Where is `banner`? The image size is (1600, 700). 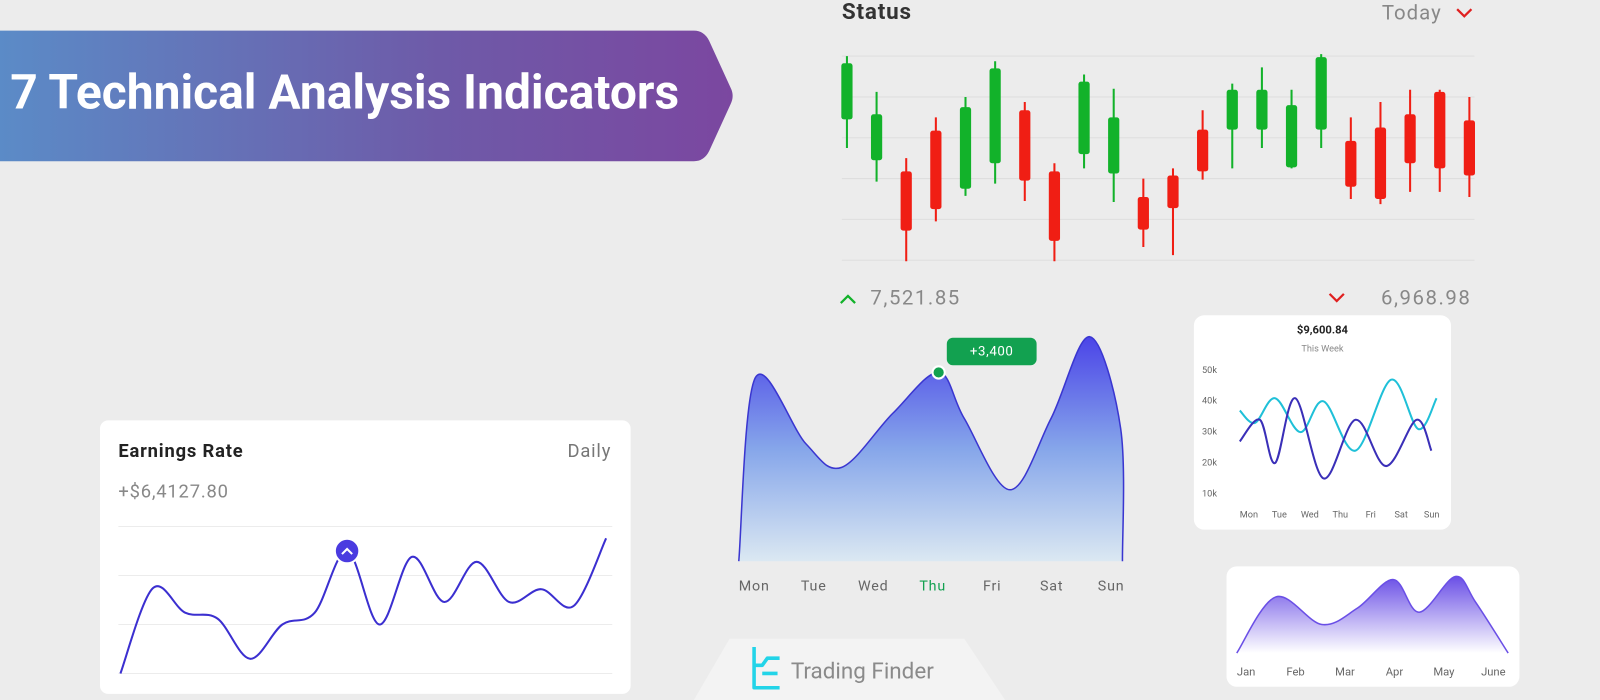
banner is located at coordinates (366, 96).